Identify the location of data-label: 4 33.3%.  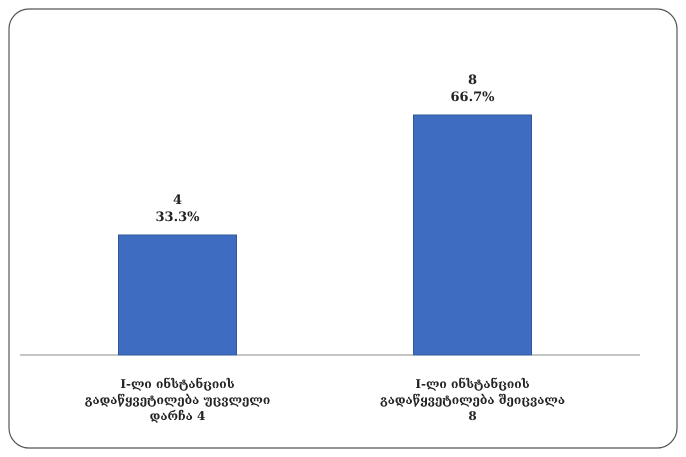
(177, 209).